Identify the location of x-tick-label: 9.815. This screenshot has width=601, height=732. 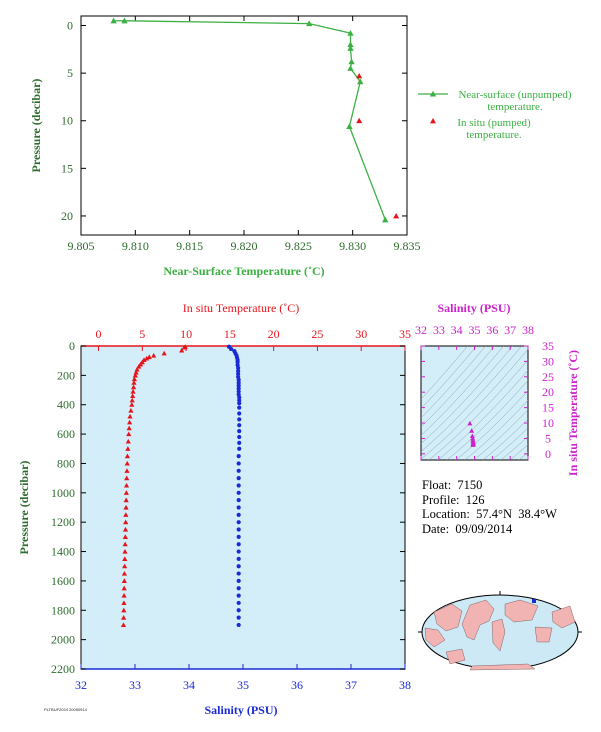
(189, 246).